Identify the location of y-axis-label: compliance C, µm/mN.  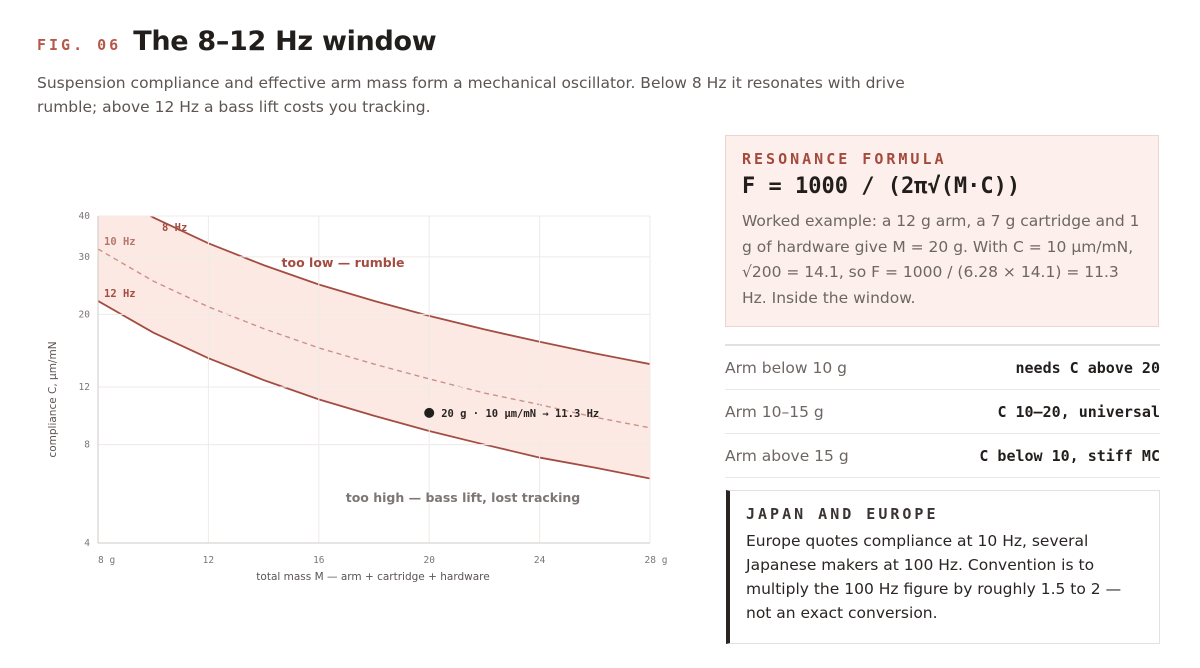
(53, 399).